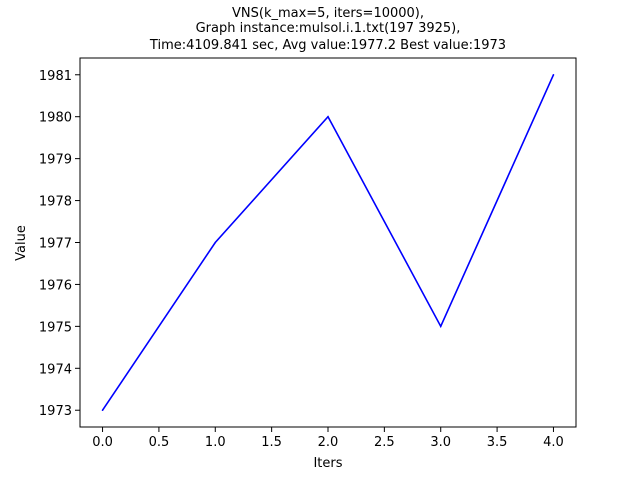  What do you see at coordinates (55, 160) in the screenshot?
I see `y-tick-label: 1979` at bounding box center [55, 160].